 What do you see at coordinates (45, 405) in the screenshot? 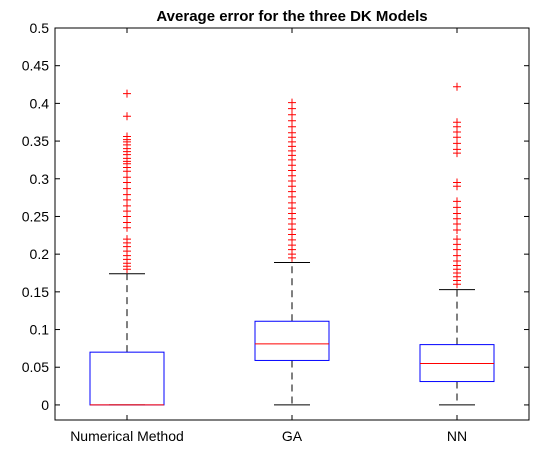
I see `y-tick-label: 0` at bounding box center [45, 405].